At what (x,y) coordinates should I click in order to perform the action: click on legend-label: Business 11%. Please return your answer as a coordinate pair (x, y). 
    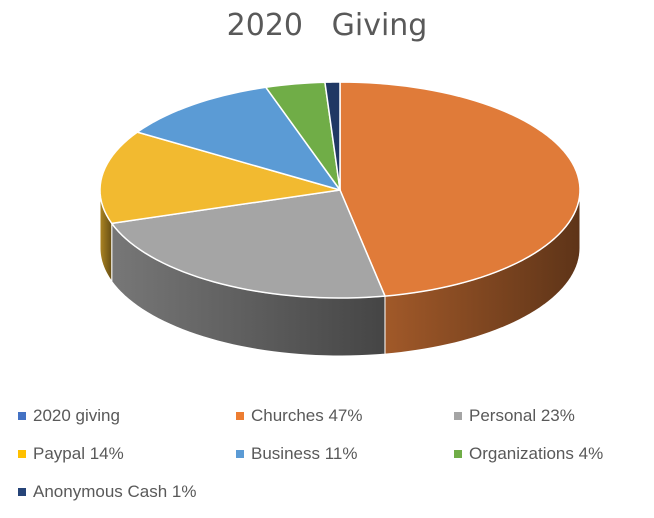
    Looking at the image, I should click on (304, 453).